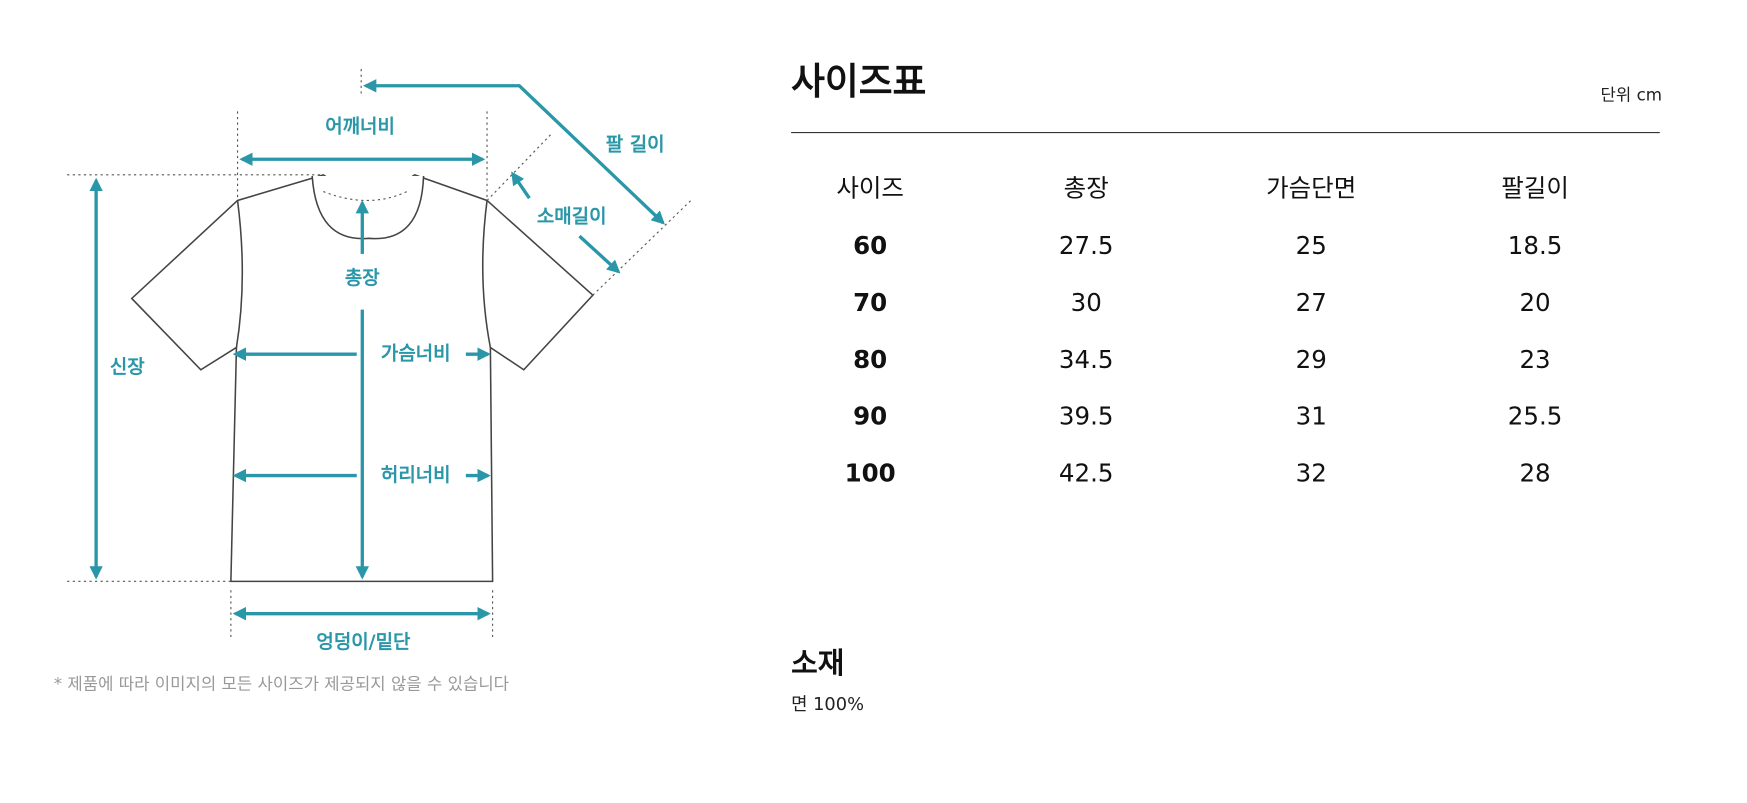 Image resolution: width=1747 pixels, height=803 pixels. What do you see at coordinates (127, 367) in the screenshot?
I see `diagram-label: 신장` at bounding box center [127, 367].